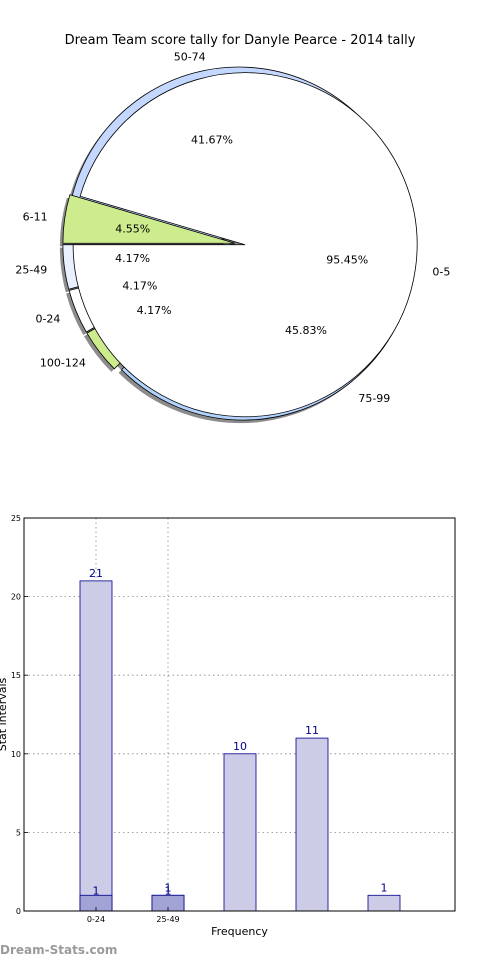  What do you see at coordinates (212, 139) in the screenshot?
I see `pie-percent-label: 41.67%` at bounding box center [212, 139].